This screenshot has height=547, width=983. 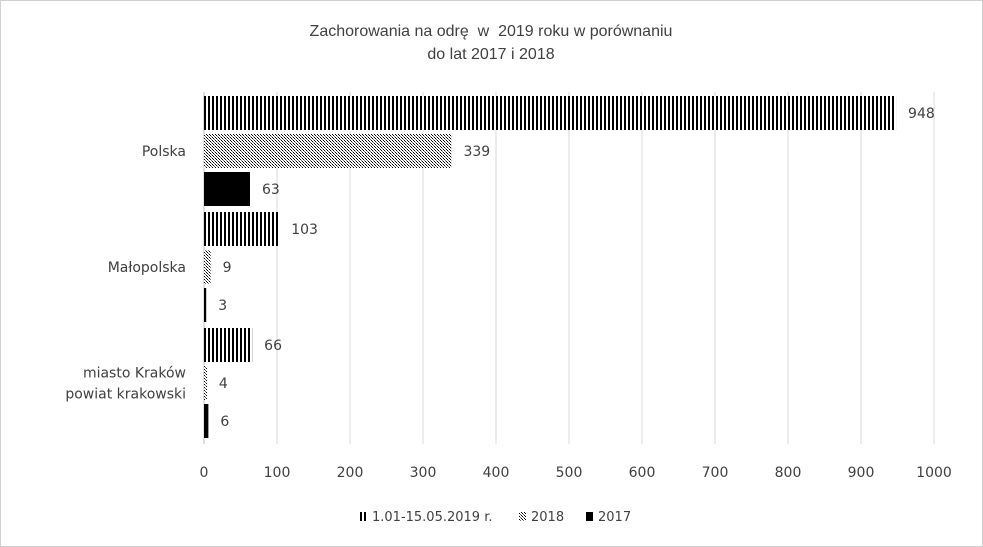 What do you see at coordinates (271, 190) in the screenshot?
I see `data-label-1-3: 63` at bounding box center [271, 190].